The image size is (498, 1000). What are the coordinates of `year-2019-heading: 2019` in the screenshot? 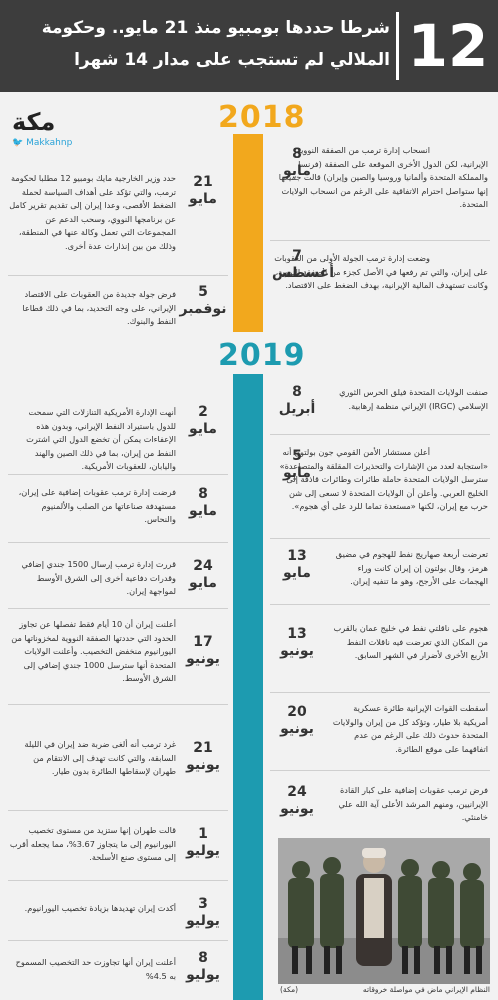 It's located at (262, 355).